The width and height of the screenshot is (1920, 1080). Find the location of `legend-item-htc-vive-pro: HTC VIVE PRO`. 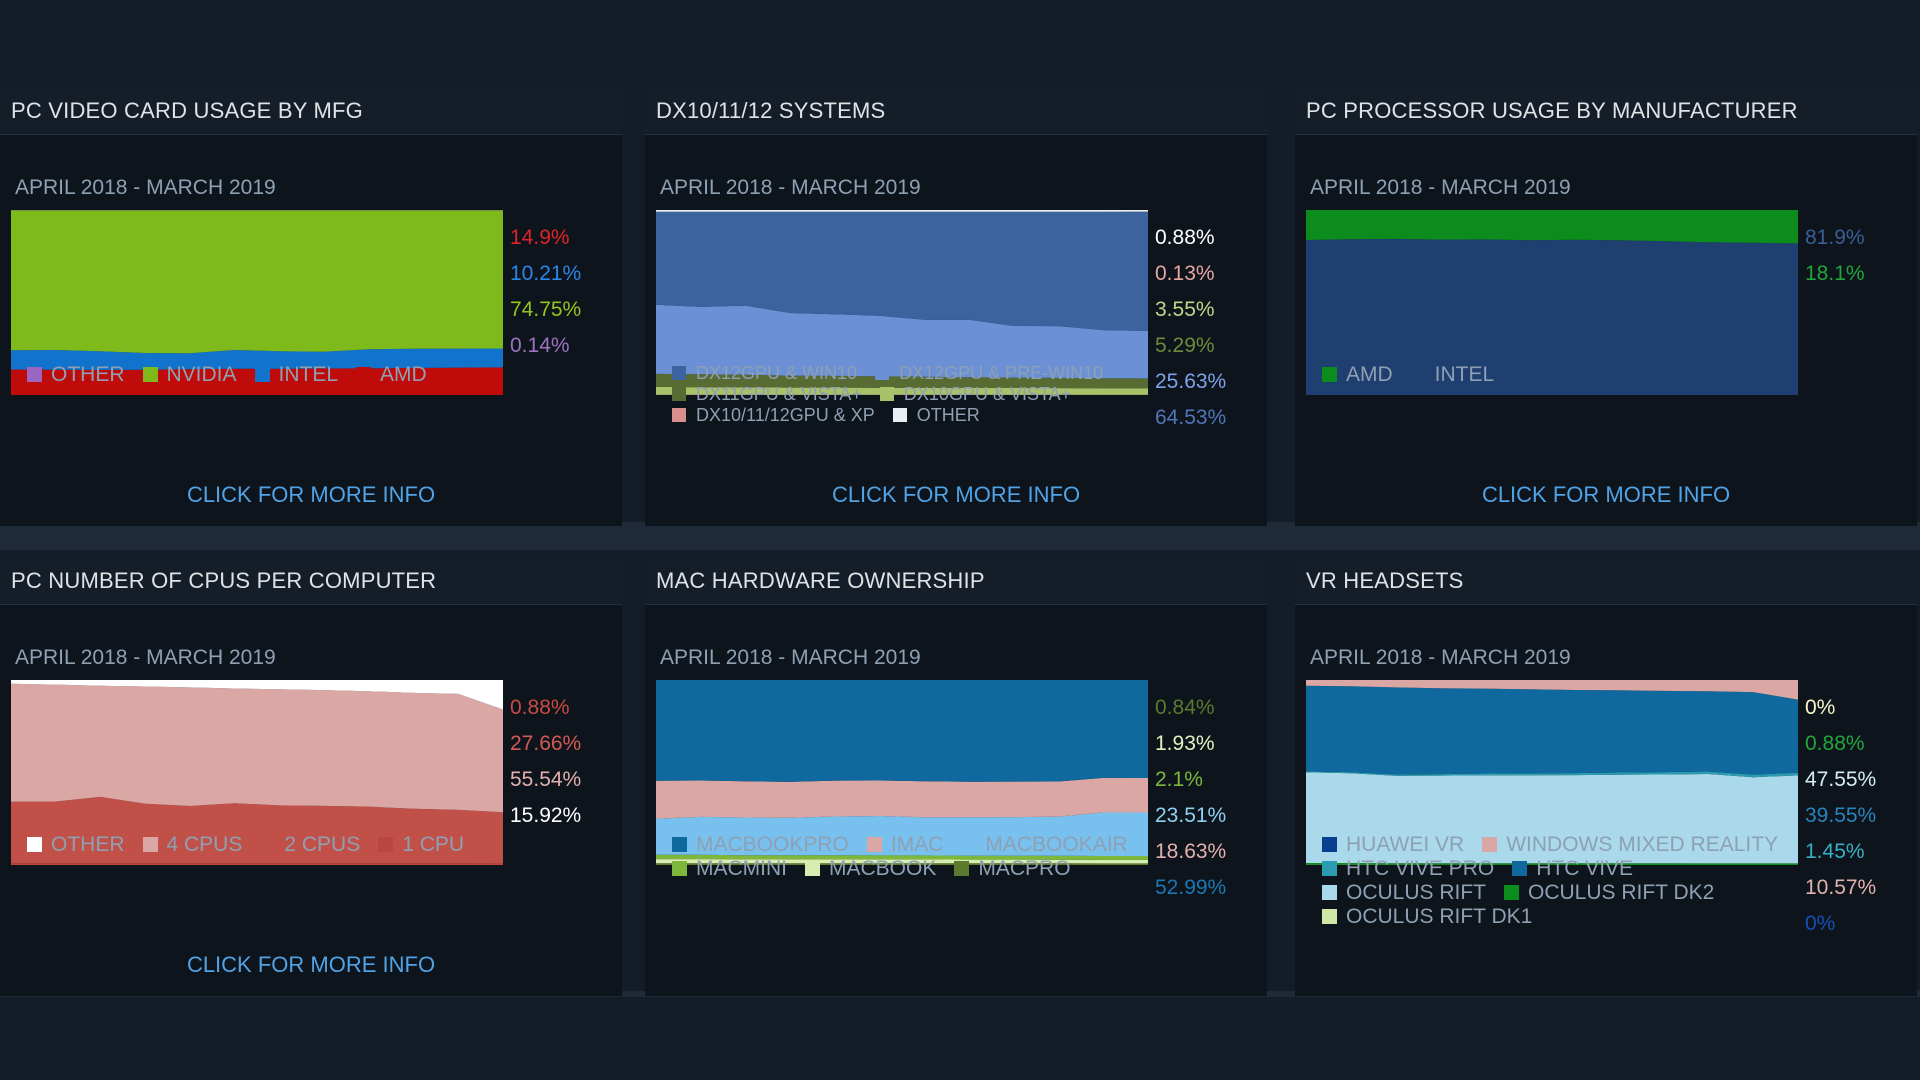

legend-item-htc-vive-pro: HTC VIVE PRO is located at coordinates (1408, 869).